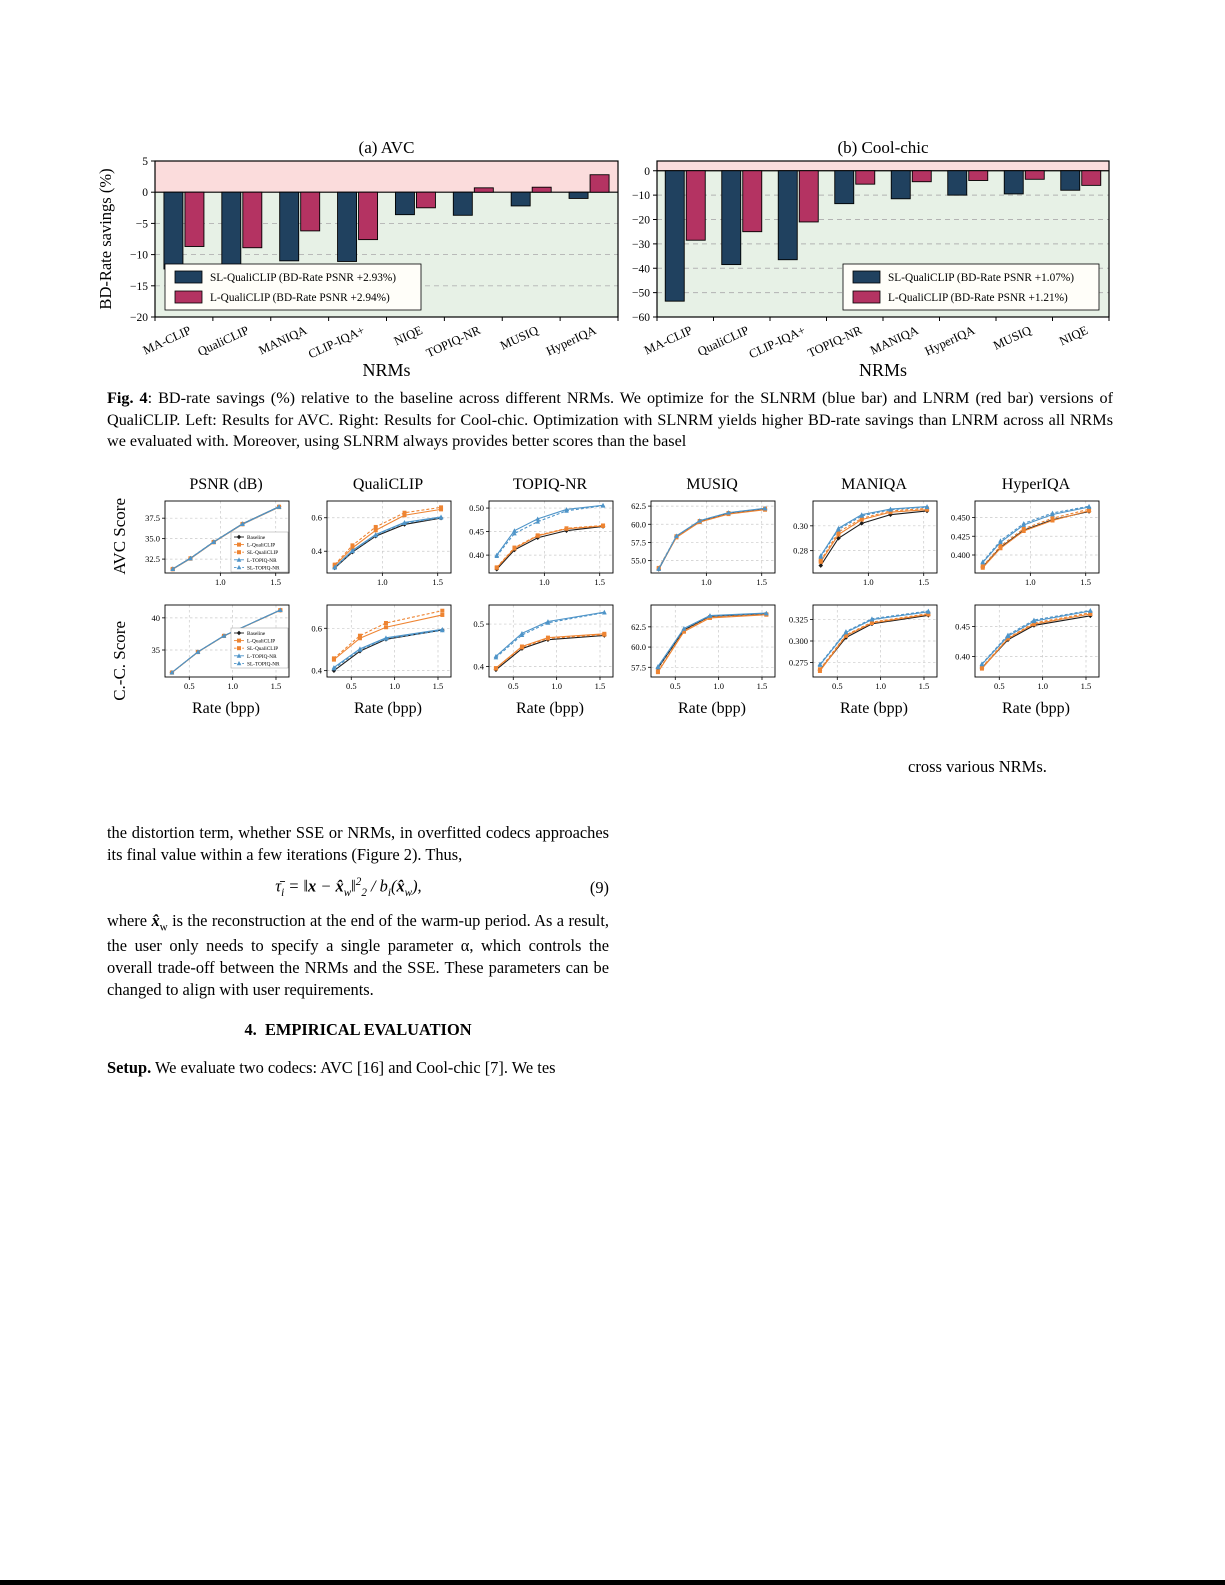 This screenshot has width=1225, height=1585. What do you see at coordinates (152, 559) in the screenshot?
I see `svg-text: 32.5` at bounding box center [152, 559].